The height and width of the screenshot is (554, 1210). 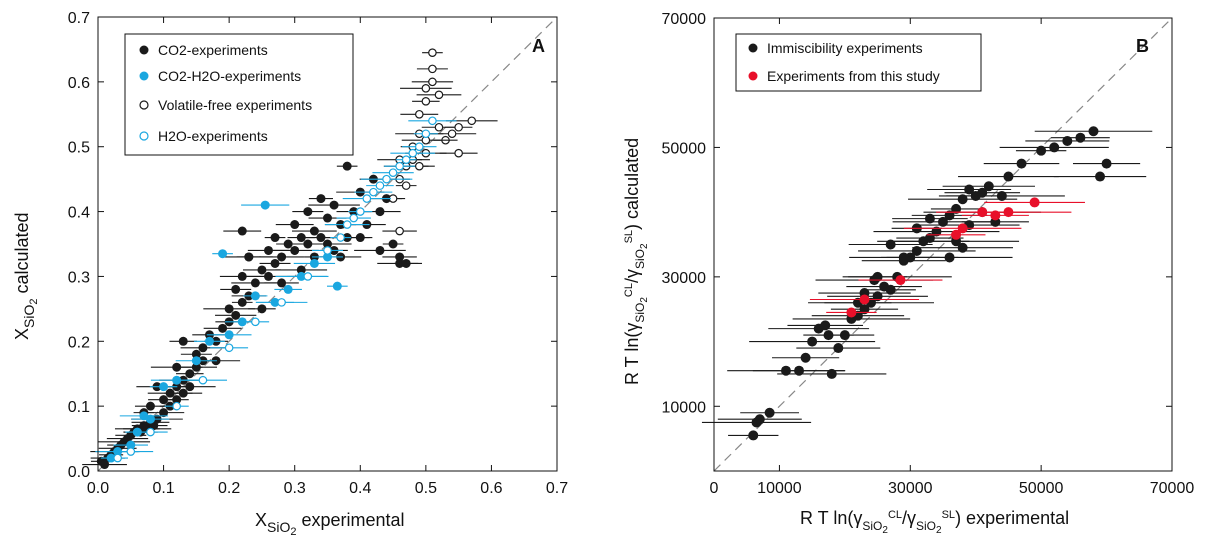 What do you see at coordinates (632, 184) in the screenshot?
I see `panel-b-ylabel-rest: ) calculated` at bounding box center [632, 184].